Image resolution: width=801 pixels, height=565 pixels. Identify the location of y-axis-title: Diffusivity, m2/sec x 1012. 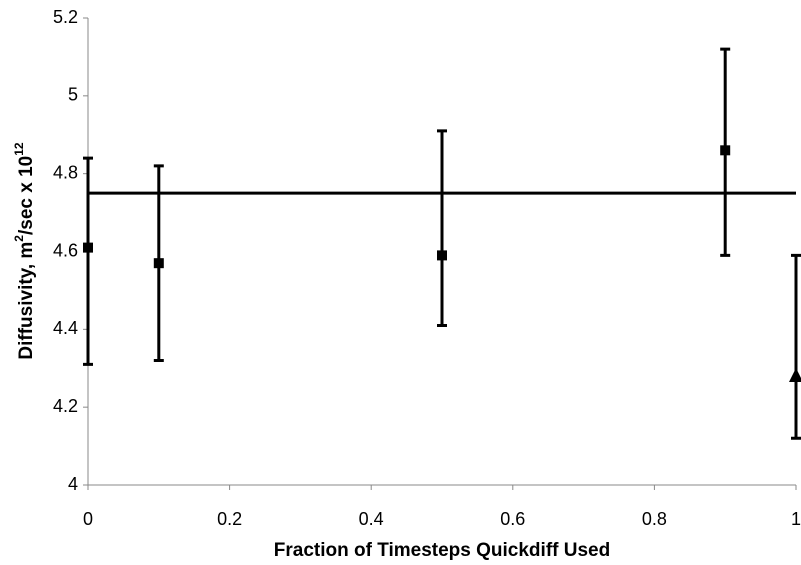
(24, 251).